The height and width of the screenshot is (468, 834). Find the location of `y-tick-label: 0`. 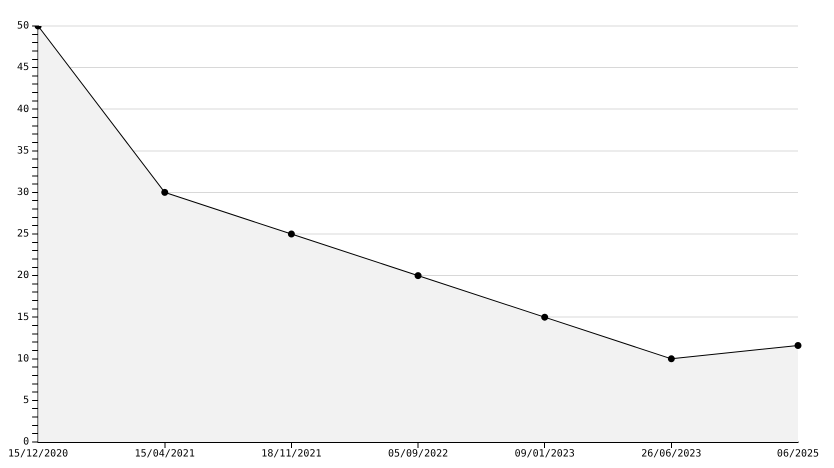

y-tick-label: 0 is located at coordinates (26, 442).